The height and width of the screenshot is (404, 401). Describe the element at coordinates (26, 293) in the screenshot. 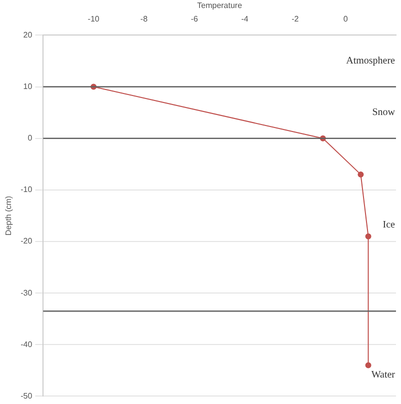

I see `y-tick-label: -30` at that location.